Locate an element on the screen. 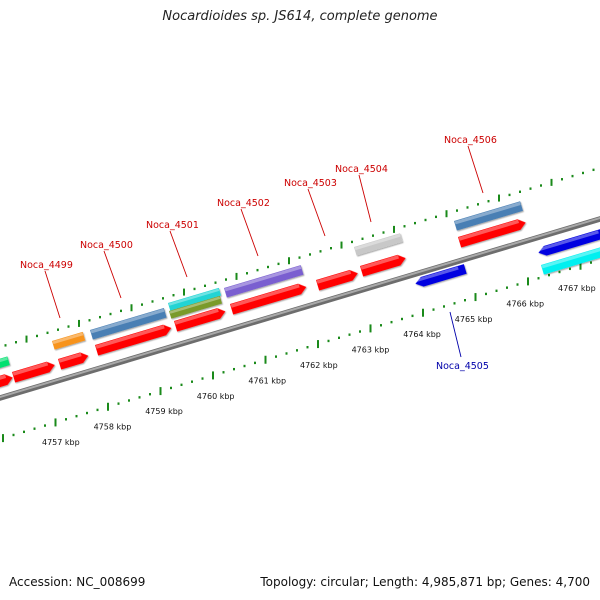 The image size is (600, 600). ruler-label: 4767 kbp is located at coordinates (577, 288).